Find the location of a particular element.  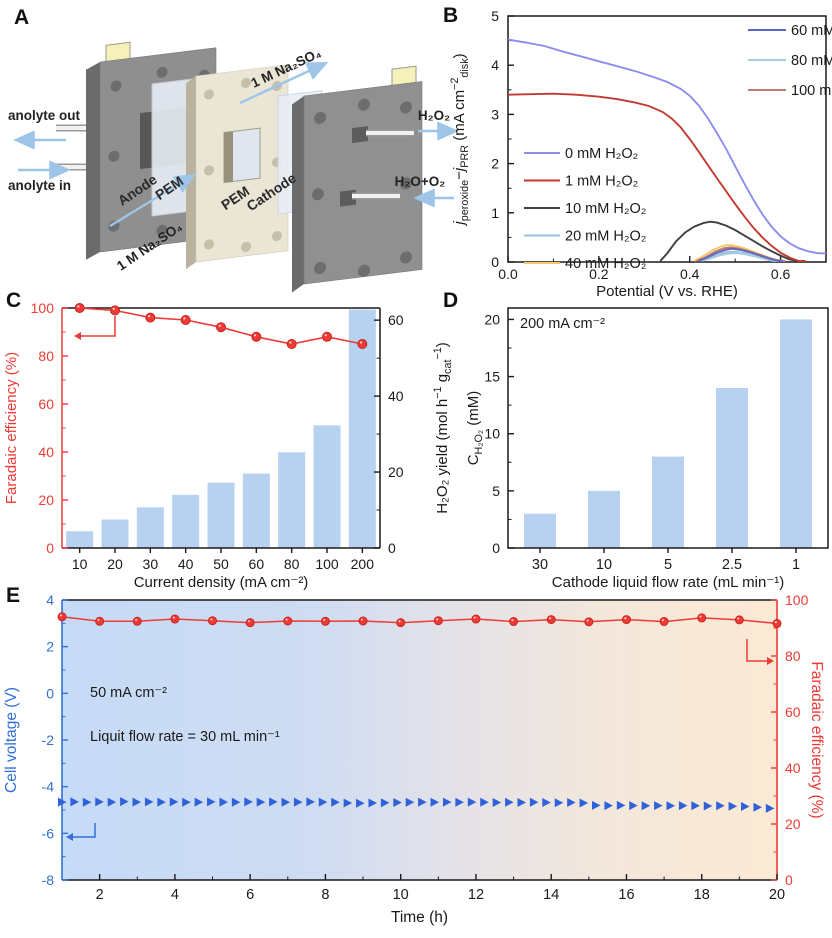

outlet-port is located at coordinates (360, 135).